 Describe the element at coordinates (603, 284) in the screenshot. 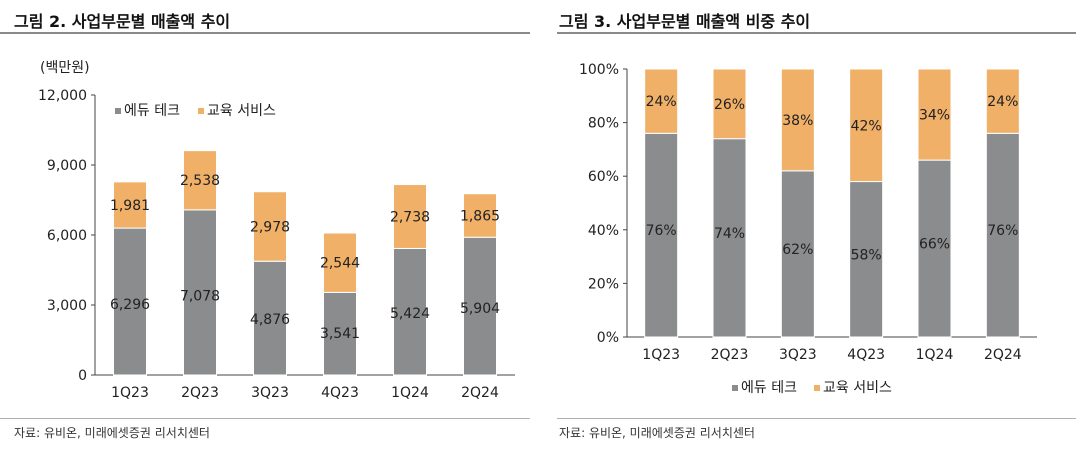

I see `y-tick-label: 20%` at that location.